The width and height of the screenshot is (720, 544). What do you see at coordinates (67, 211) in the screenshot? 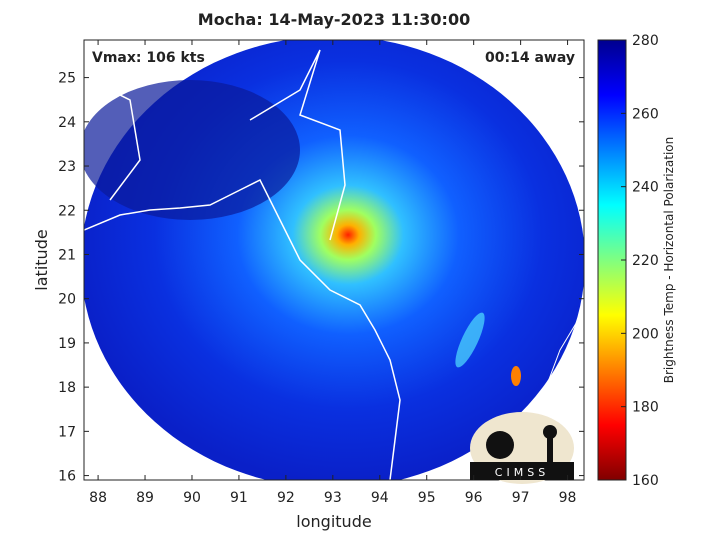
I see `y-tick-label: 22` at bounding box center [67, 211].